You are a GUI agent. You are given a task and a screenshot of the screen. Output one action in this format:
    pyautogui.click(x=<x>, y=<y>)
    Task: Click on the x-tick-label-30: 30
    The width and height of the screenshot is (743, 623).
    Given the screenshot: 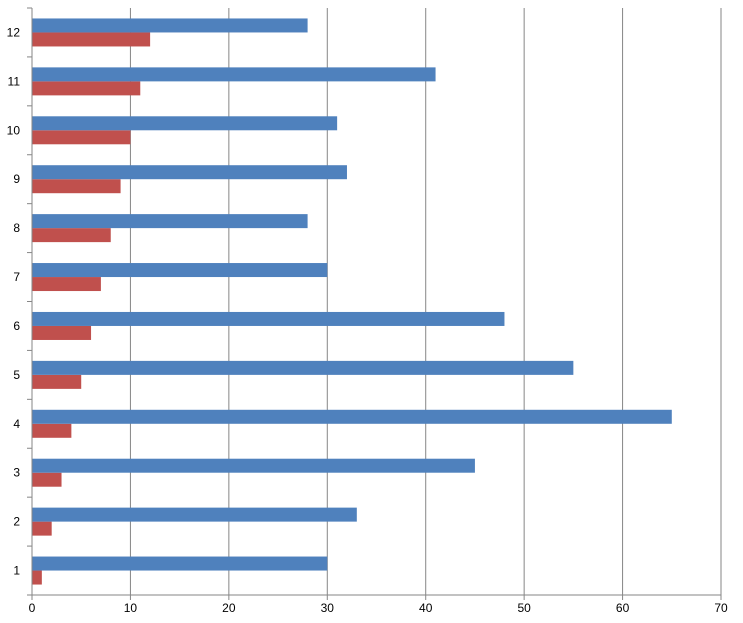 What is the action you would take?
    pyautogui.click(x=328, y=608)
    